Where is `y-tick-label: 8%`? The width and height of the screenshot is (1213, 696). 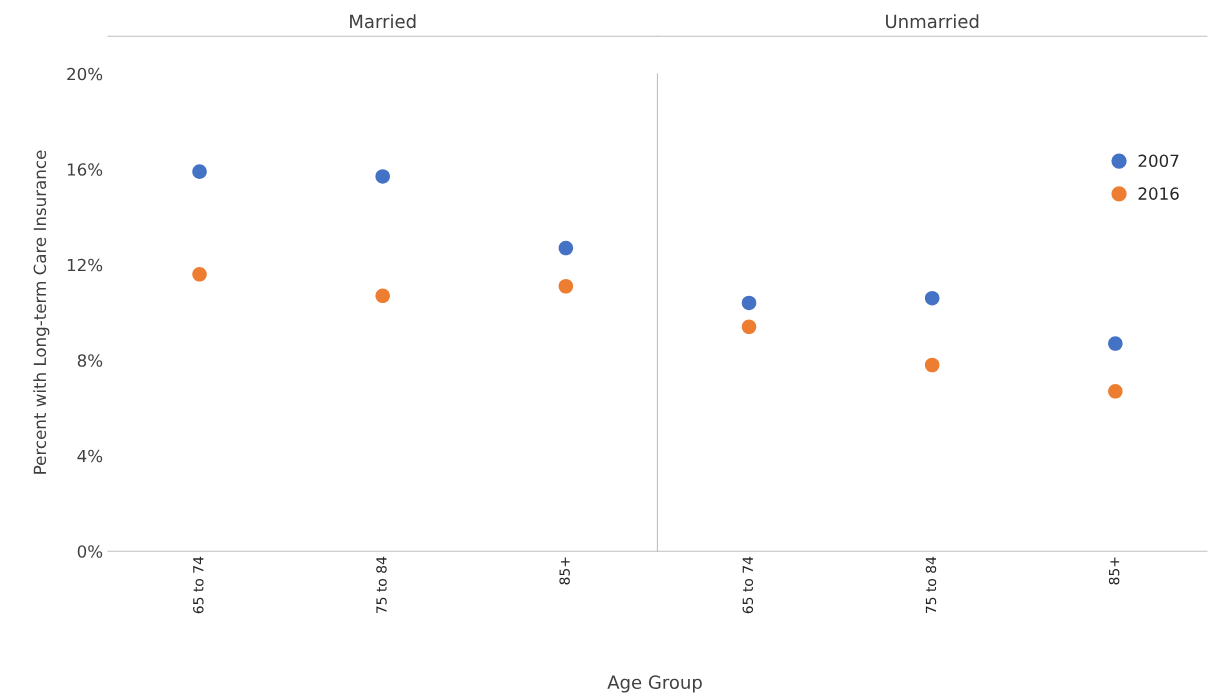
y-tick-label: 8% is located at coordinates (90, 360).